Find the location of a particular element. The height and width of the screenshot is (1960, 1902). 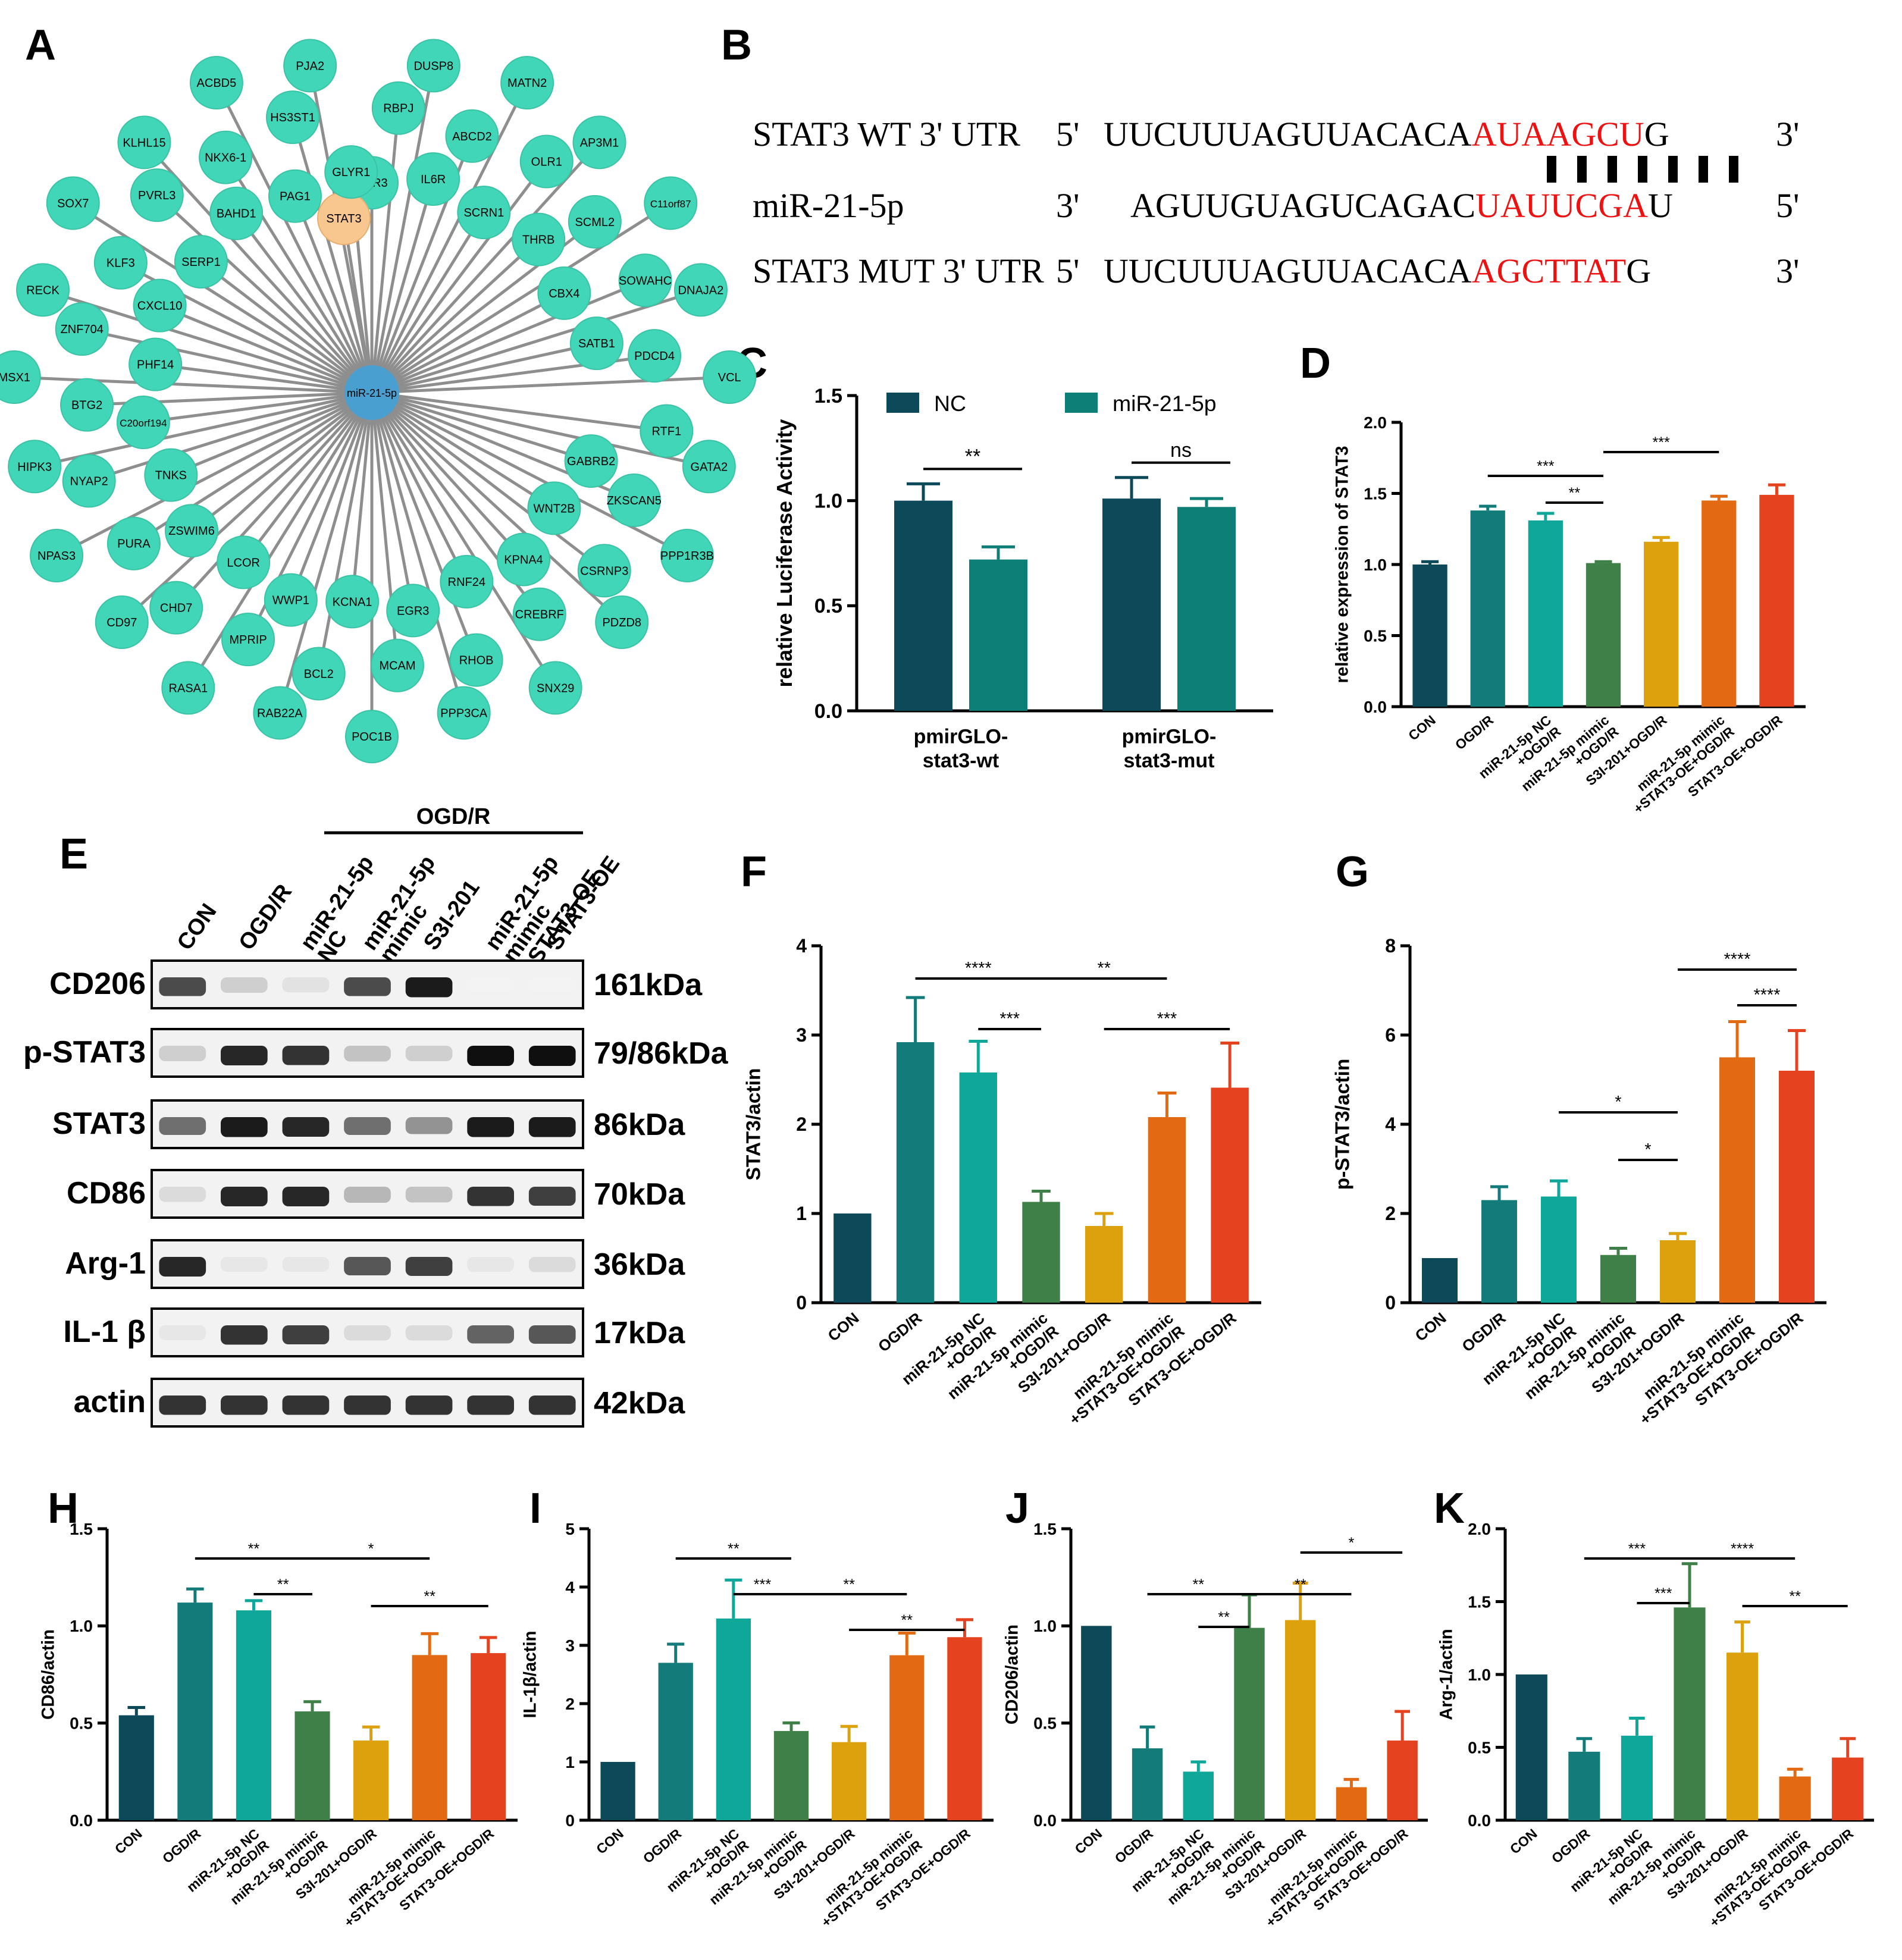

network-node-label: THRB is located at coordinates (538, 240).